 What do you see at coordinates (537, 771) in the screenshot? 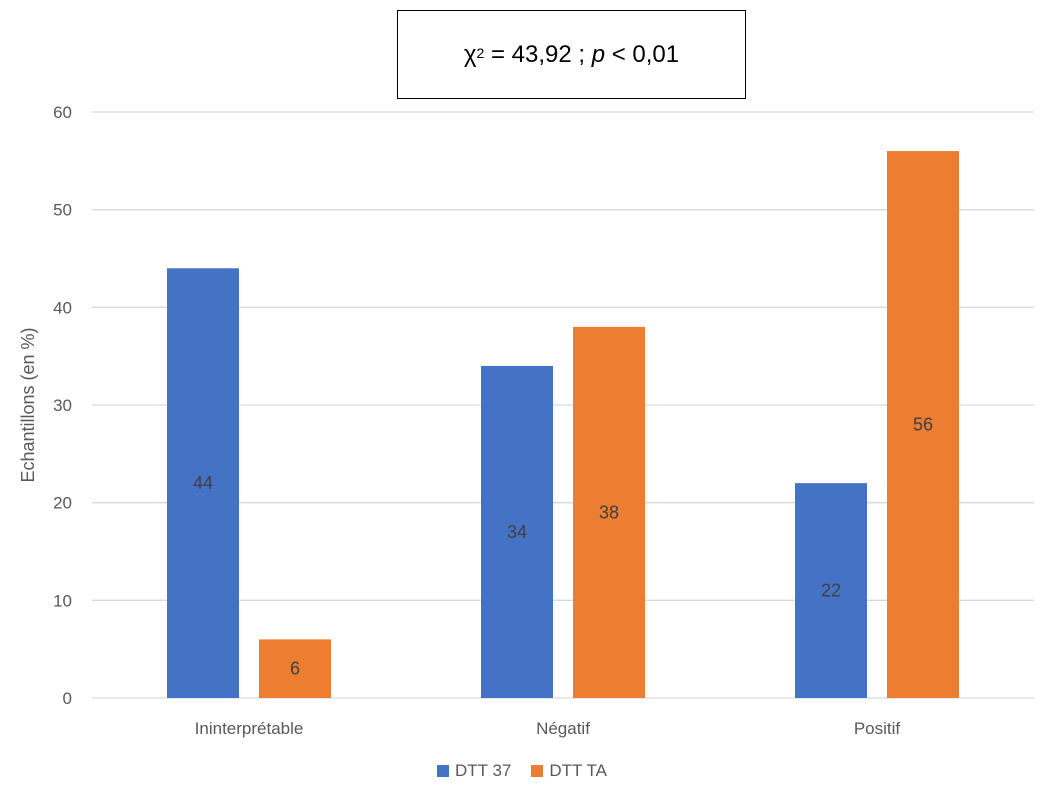
I see `legend-swatch-dtt-ta` at bounding box center [537, 771].